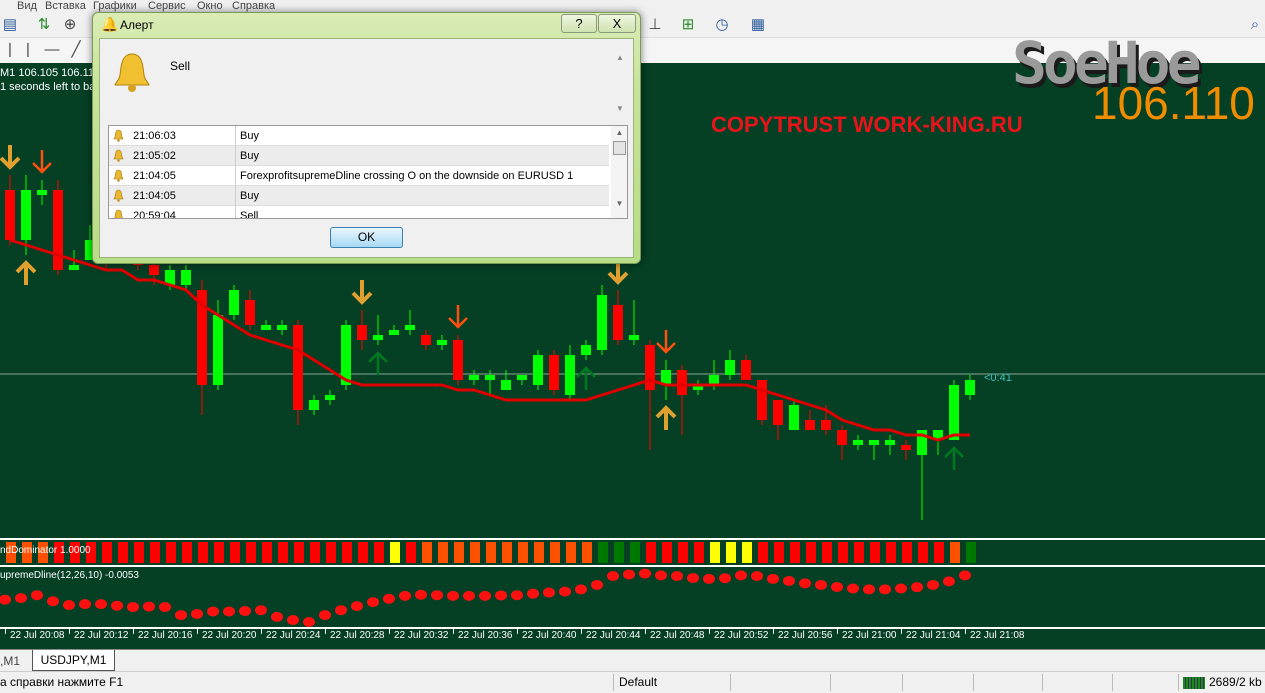 This screenshot has width=1265, height=693. I want to click on close-button: X, so click(617, 23).